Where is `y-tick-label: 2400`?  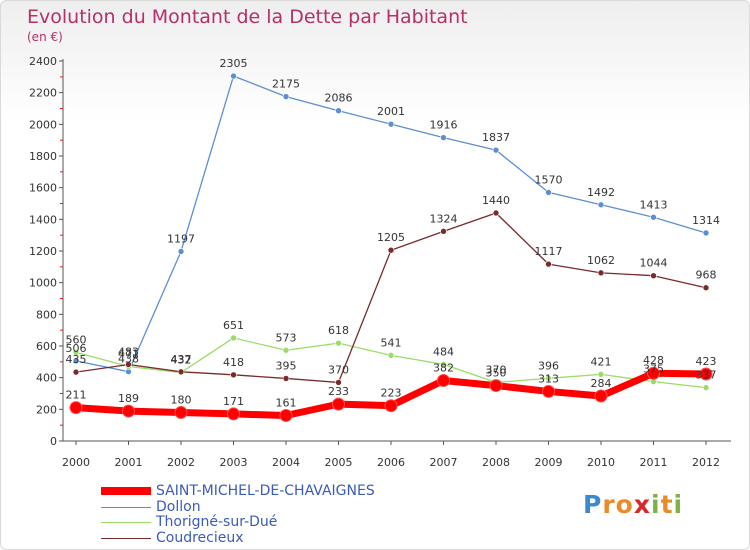 y-tick-label: 2400 is located at coordinates (43, 61).